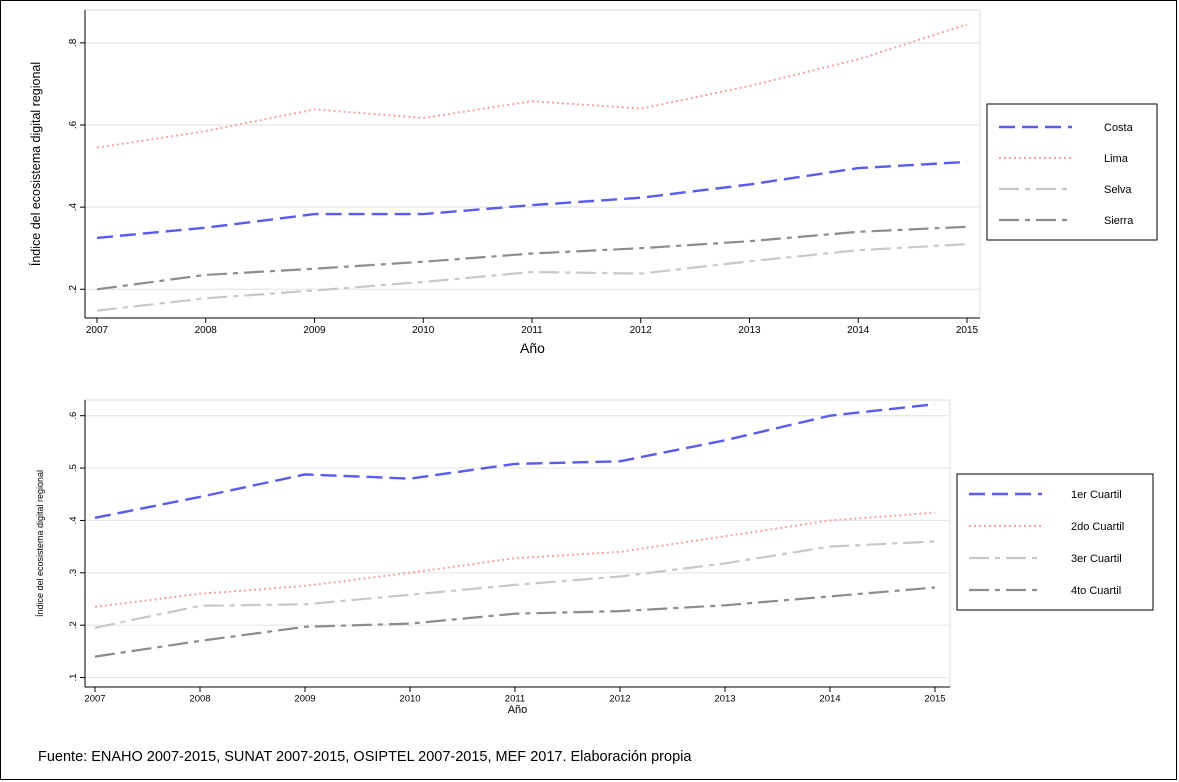 The width and height of the screenshot is (1179, 782). What do you see at coordinates (73, 42) in the screenshot?
I see `y-tick-label: .8` at bounding box center [73, 42].